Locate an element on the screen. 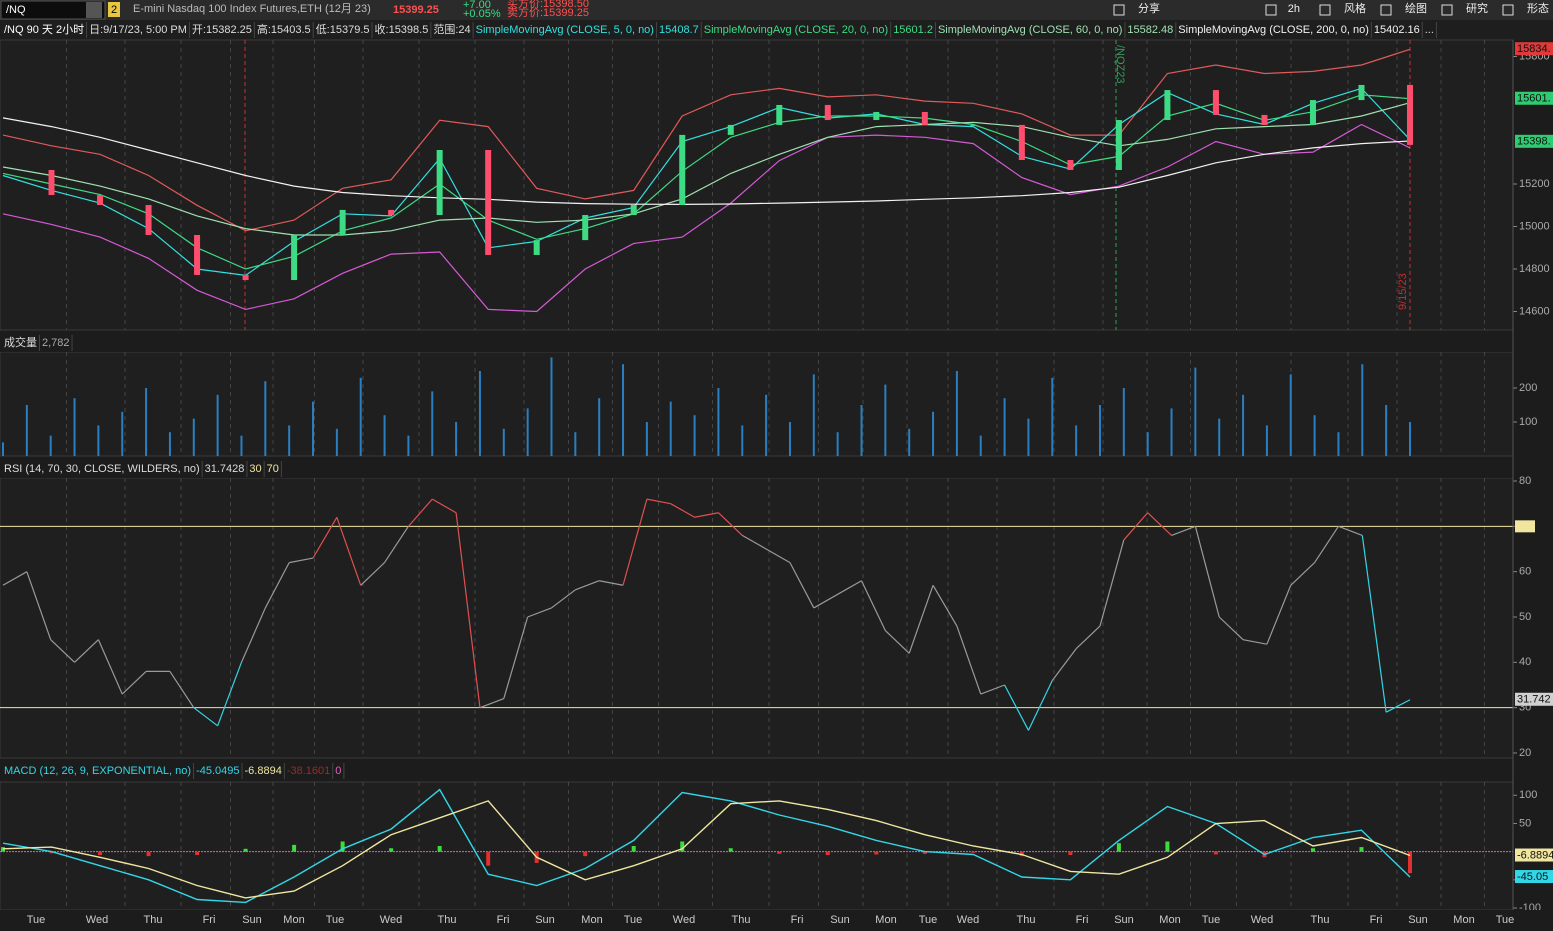  study-header is located at coordinates (776, 30).